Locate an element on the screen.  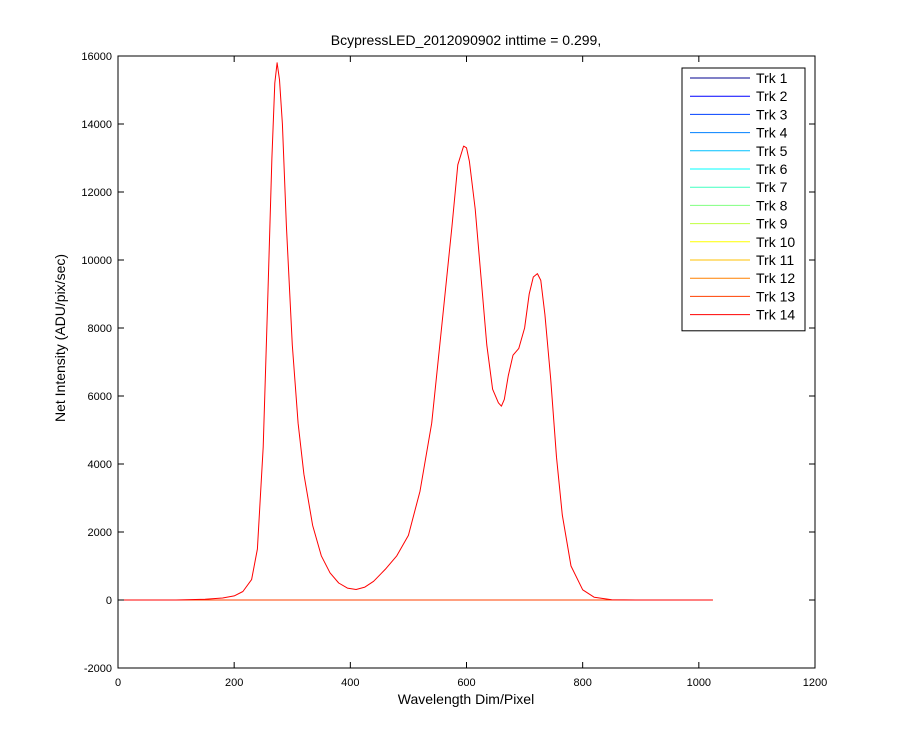
legend-entry: Trk 13 is located at coordinates (775, 296).